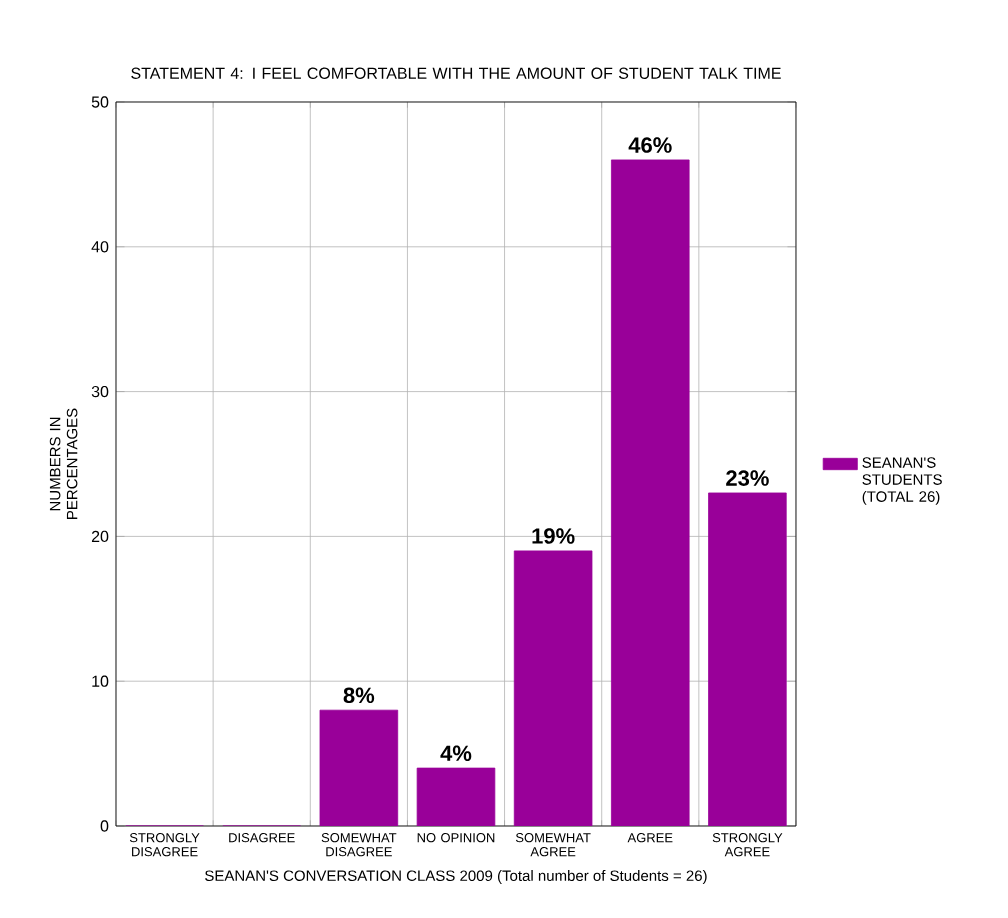  What do you see at coordinates (553, 536) in the screenshot?
I see `data-label: 19%` at bounding box center [553, 536].